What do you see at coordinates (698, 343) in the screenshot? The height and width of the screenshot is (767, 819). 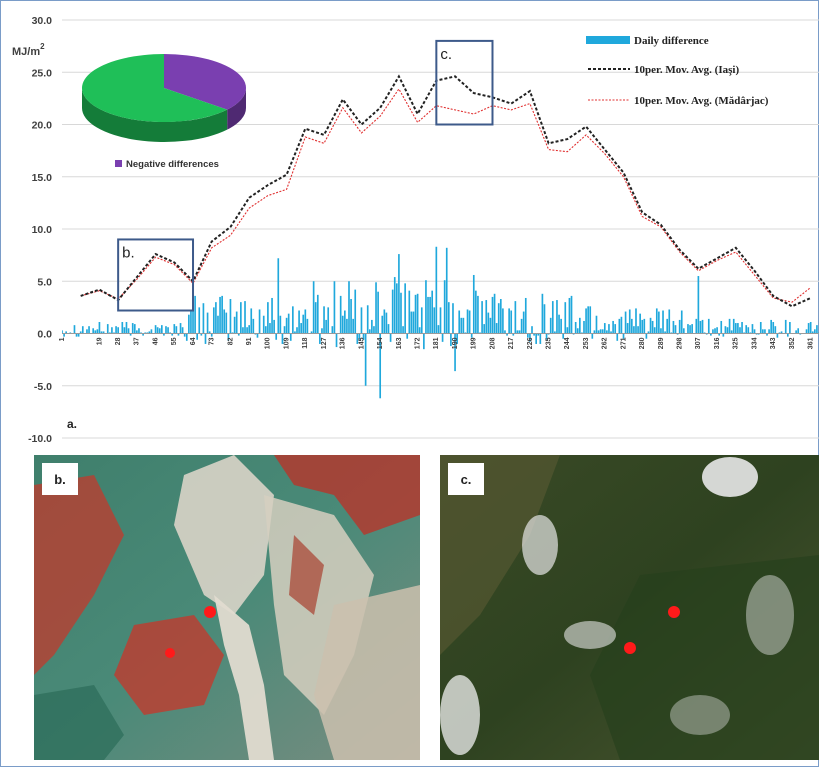 I see `x-tick-label: 307` at bounding box center [698, 343].